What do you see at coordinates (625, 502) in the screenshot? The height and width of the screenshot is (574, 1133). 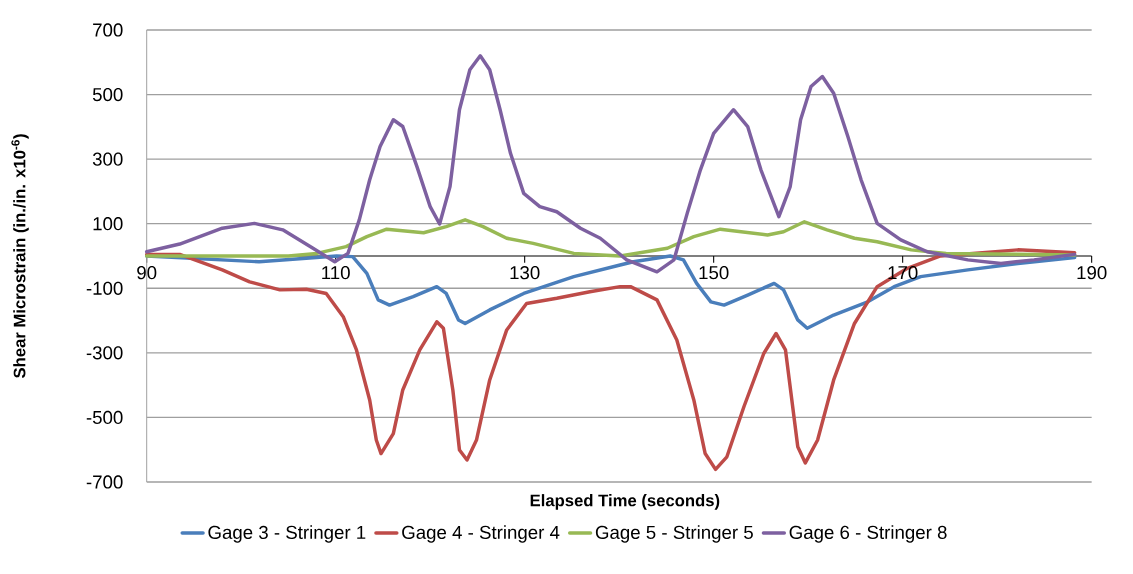 I see `x-axis-title: Elapsed Time (seconds)` at bounding box center [625, 502].